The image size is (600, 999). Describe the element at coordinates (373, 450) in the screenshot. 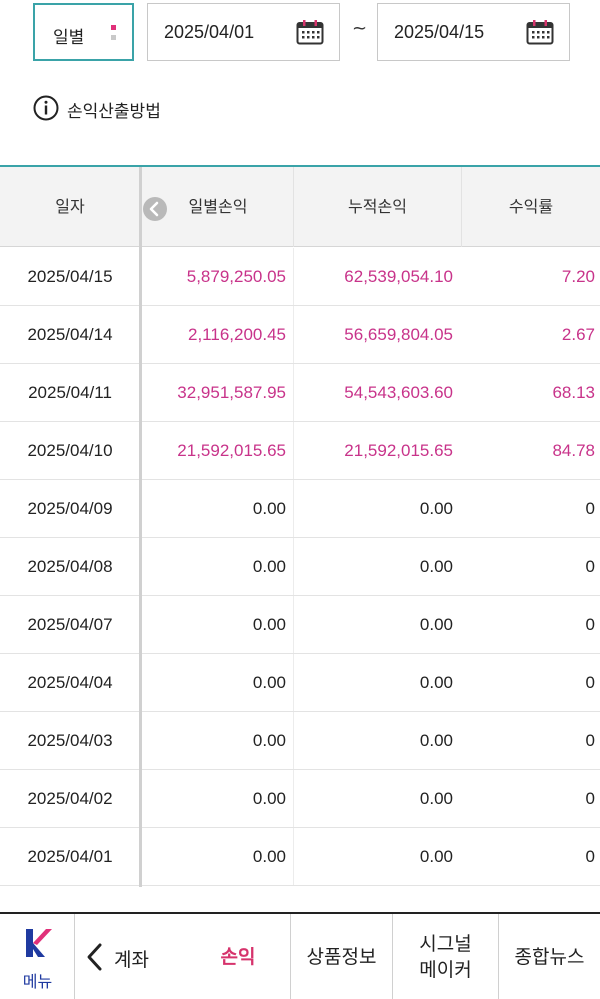

I see `cell-cumulative-profit: 21,592,015.65` at that location.